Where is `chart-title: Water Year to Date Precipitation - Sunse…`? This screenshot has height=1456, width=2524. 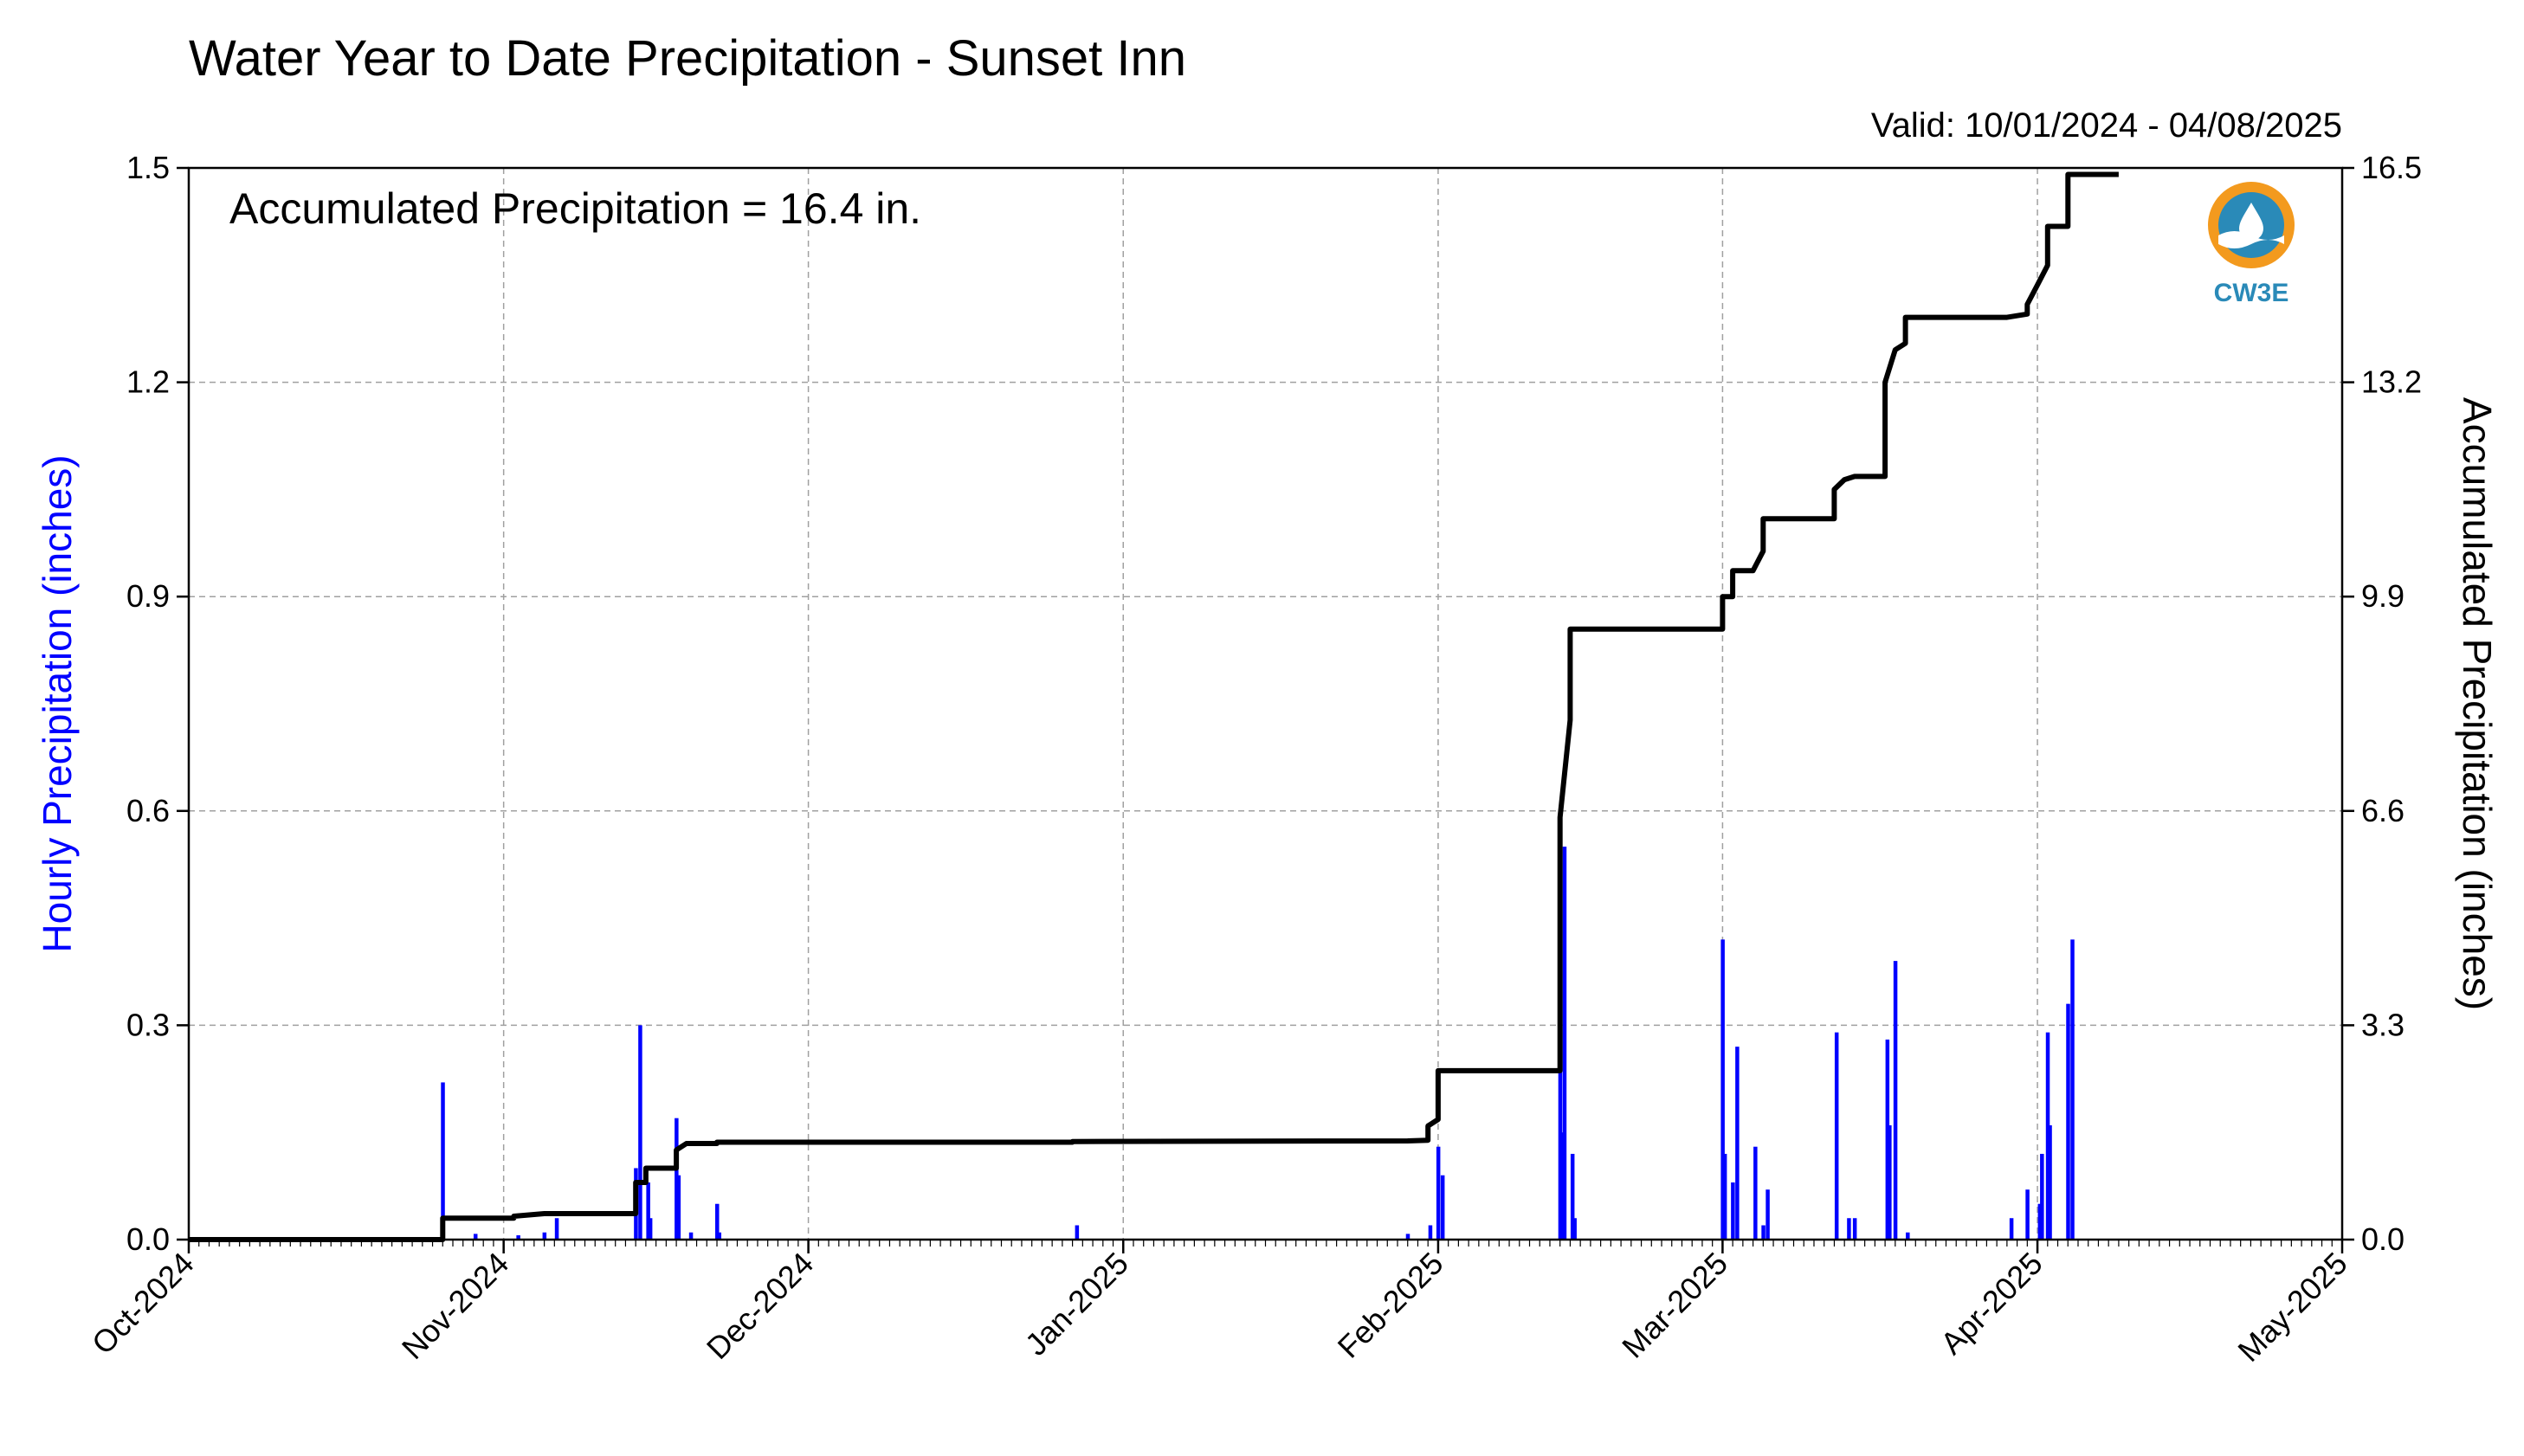 chart-title: Water Year to Date Precipitation - Sunse… is located at coordinates (687, 58).